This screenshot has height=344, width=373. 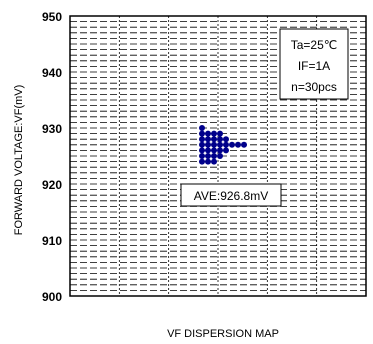 What do you see at coordinates (52, 17) in the screenshot?
I see `y-tick-label: 950` at bounding box center [52, 17].